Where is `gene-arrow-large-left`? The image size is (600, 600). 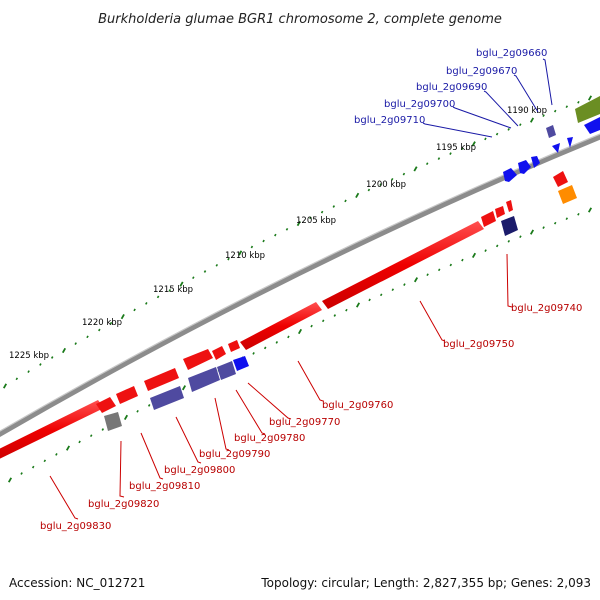 gene-arrow-large-left is located at coordinates (281, 326).